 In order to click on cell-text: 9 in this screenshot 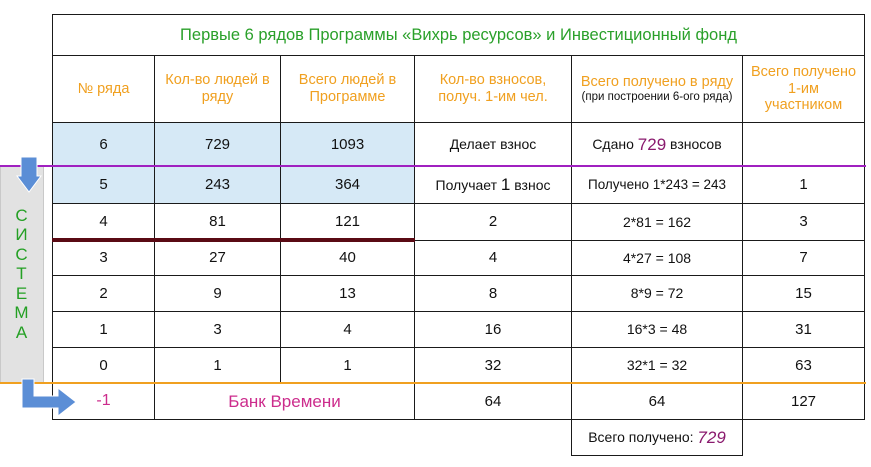, I will do `click(217, 293)`.